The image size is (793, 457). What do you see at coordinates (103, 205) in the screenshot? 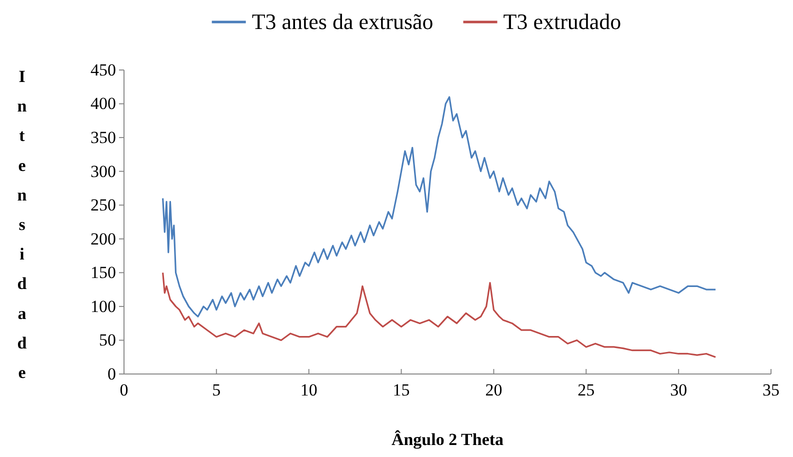
I see `y-tick-label: 250` at bounding box center [103, 205].